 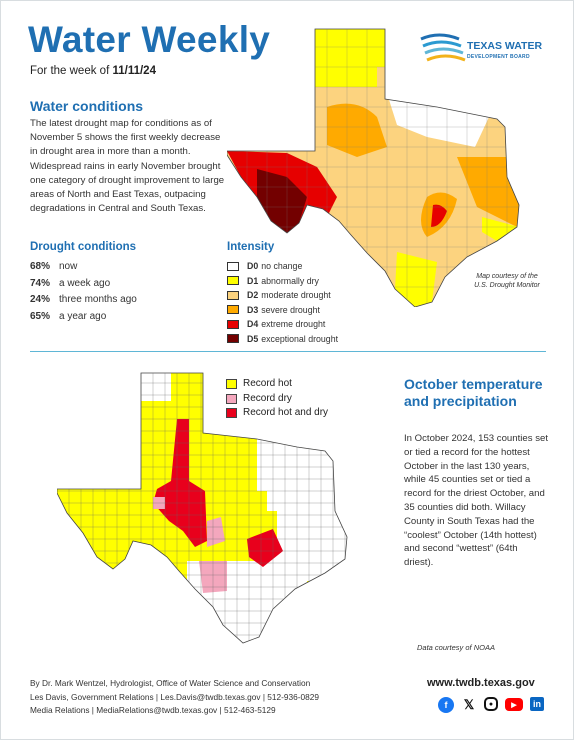 I want to click on x-icon: 𝕏, so click(x=469, y=705).